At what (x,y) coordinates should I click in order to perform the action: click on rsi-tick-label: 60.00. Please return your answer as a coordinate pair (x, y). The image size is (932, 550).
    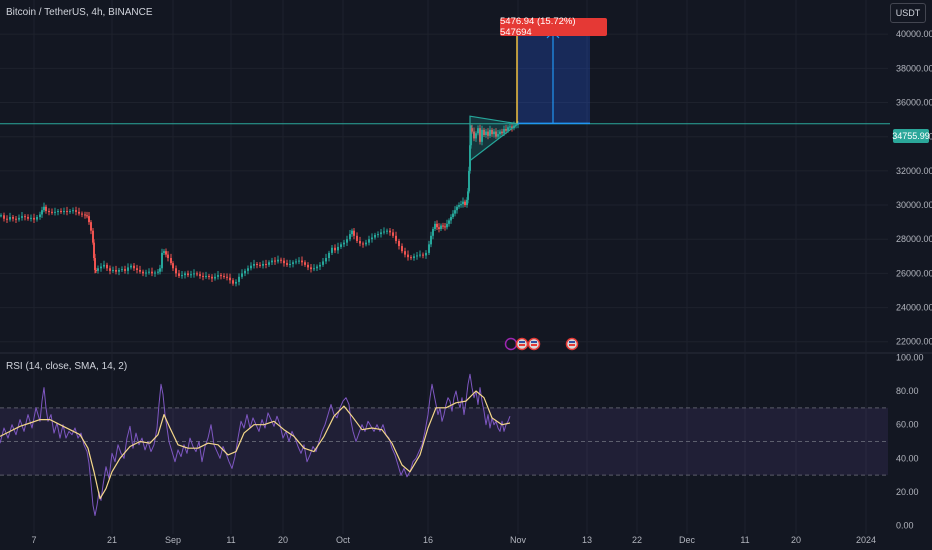
    Looking at the image, I should click on (907, 425).